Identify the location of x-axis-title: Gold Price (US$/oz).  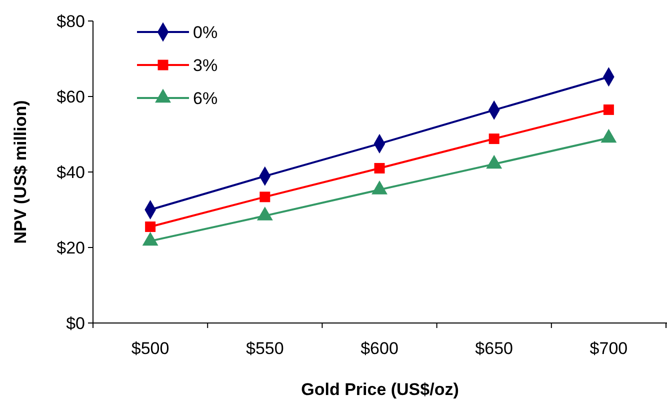
(380, 389).